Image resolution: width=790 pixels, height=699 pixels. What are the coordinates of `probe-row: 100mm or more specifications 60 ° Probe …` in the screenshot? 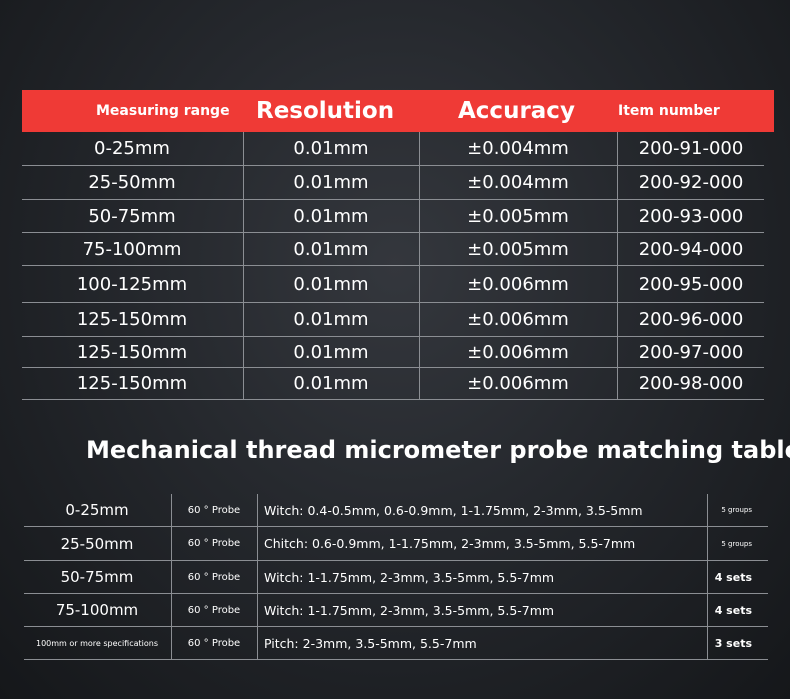 It's located at (396, 643).